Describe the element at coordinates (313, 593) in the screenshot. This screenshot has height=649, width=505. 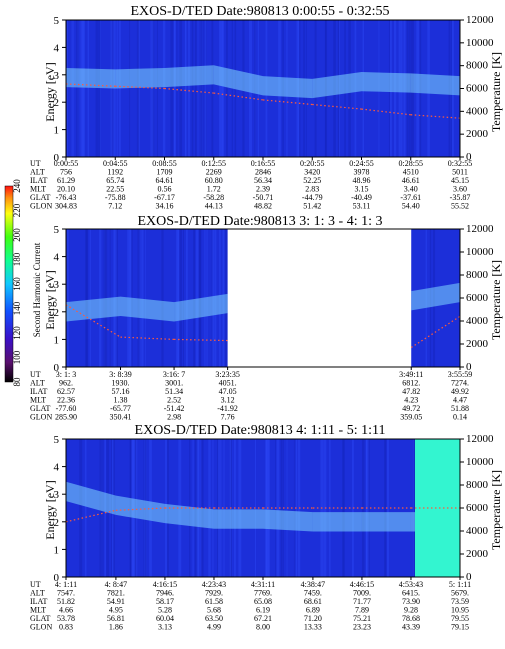
I see `ephemeris-value: 7459.` at that location.